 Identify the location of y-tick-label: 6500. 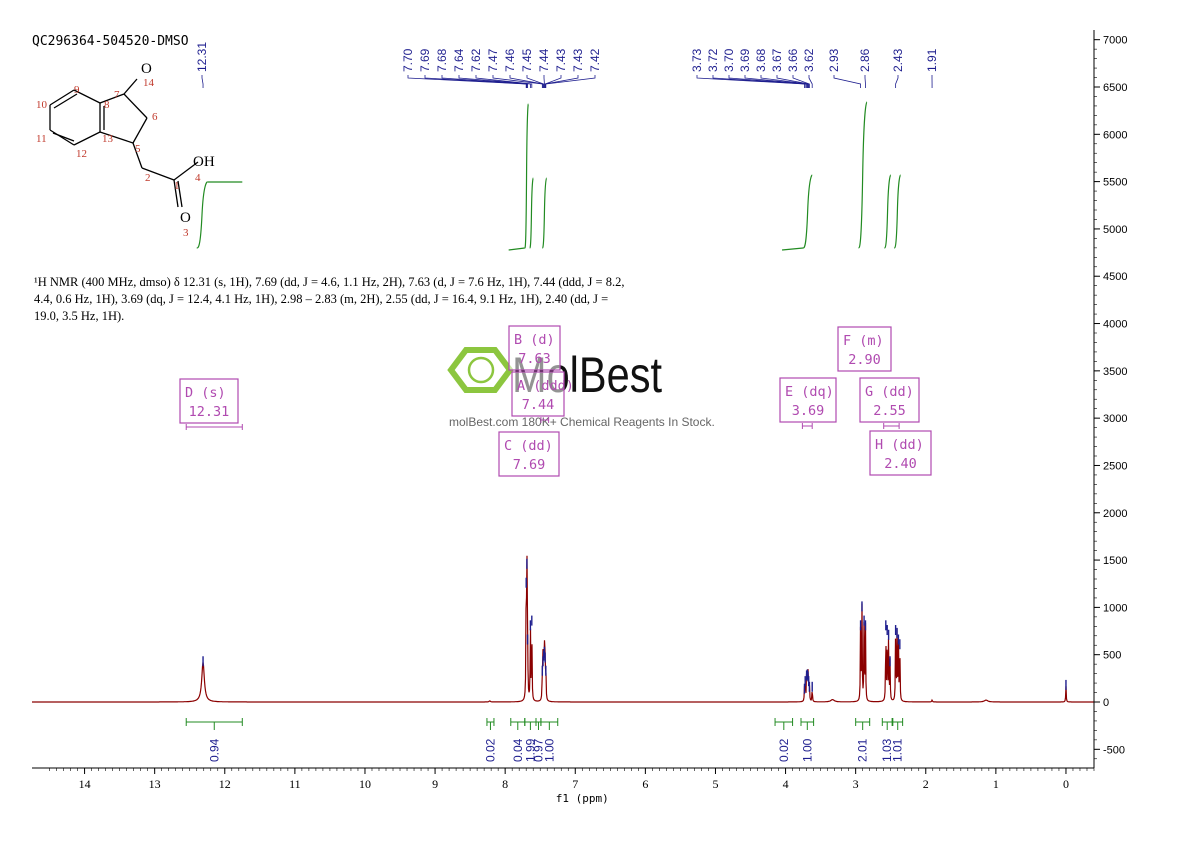
(1115, 88).